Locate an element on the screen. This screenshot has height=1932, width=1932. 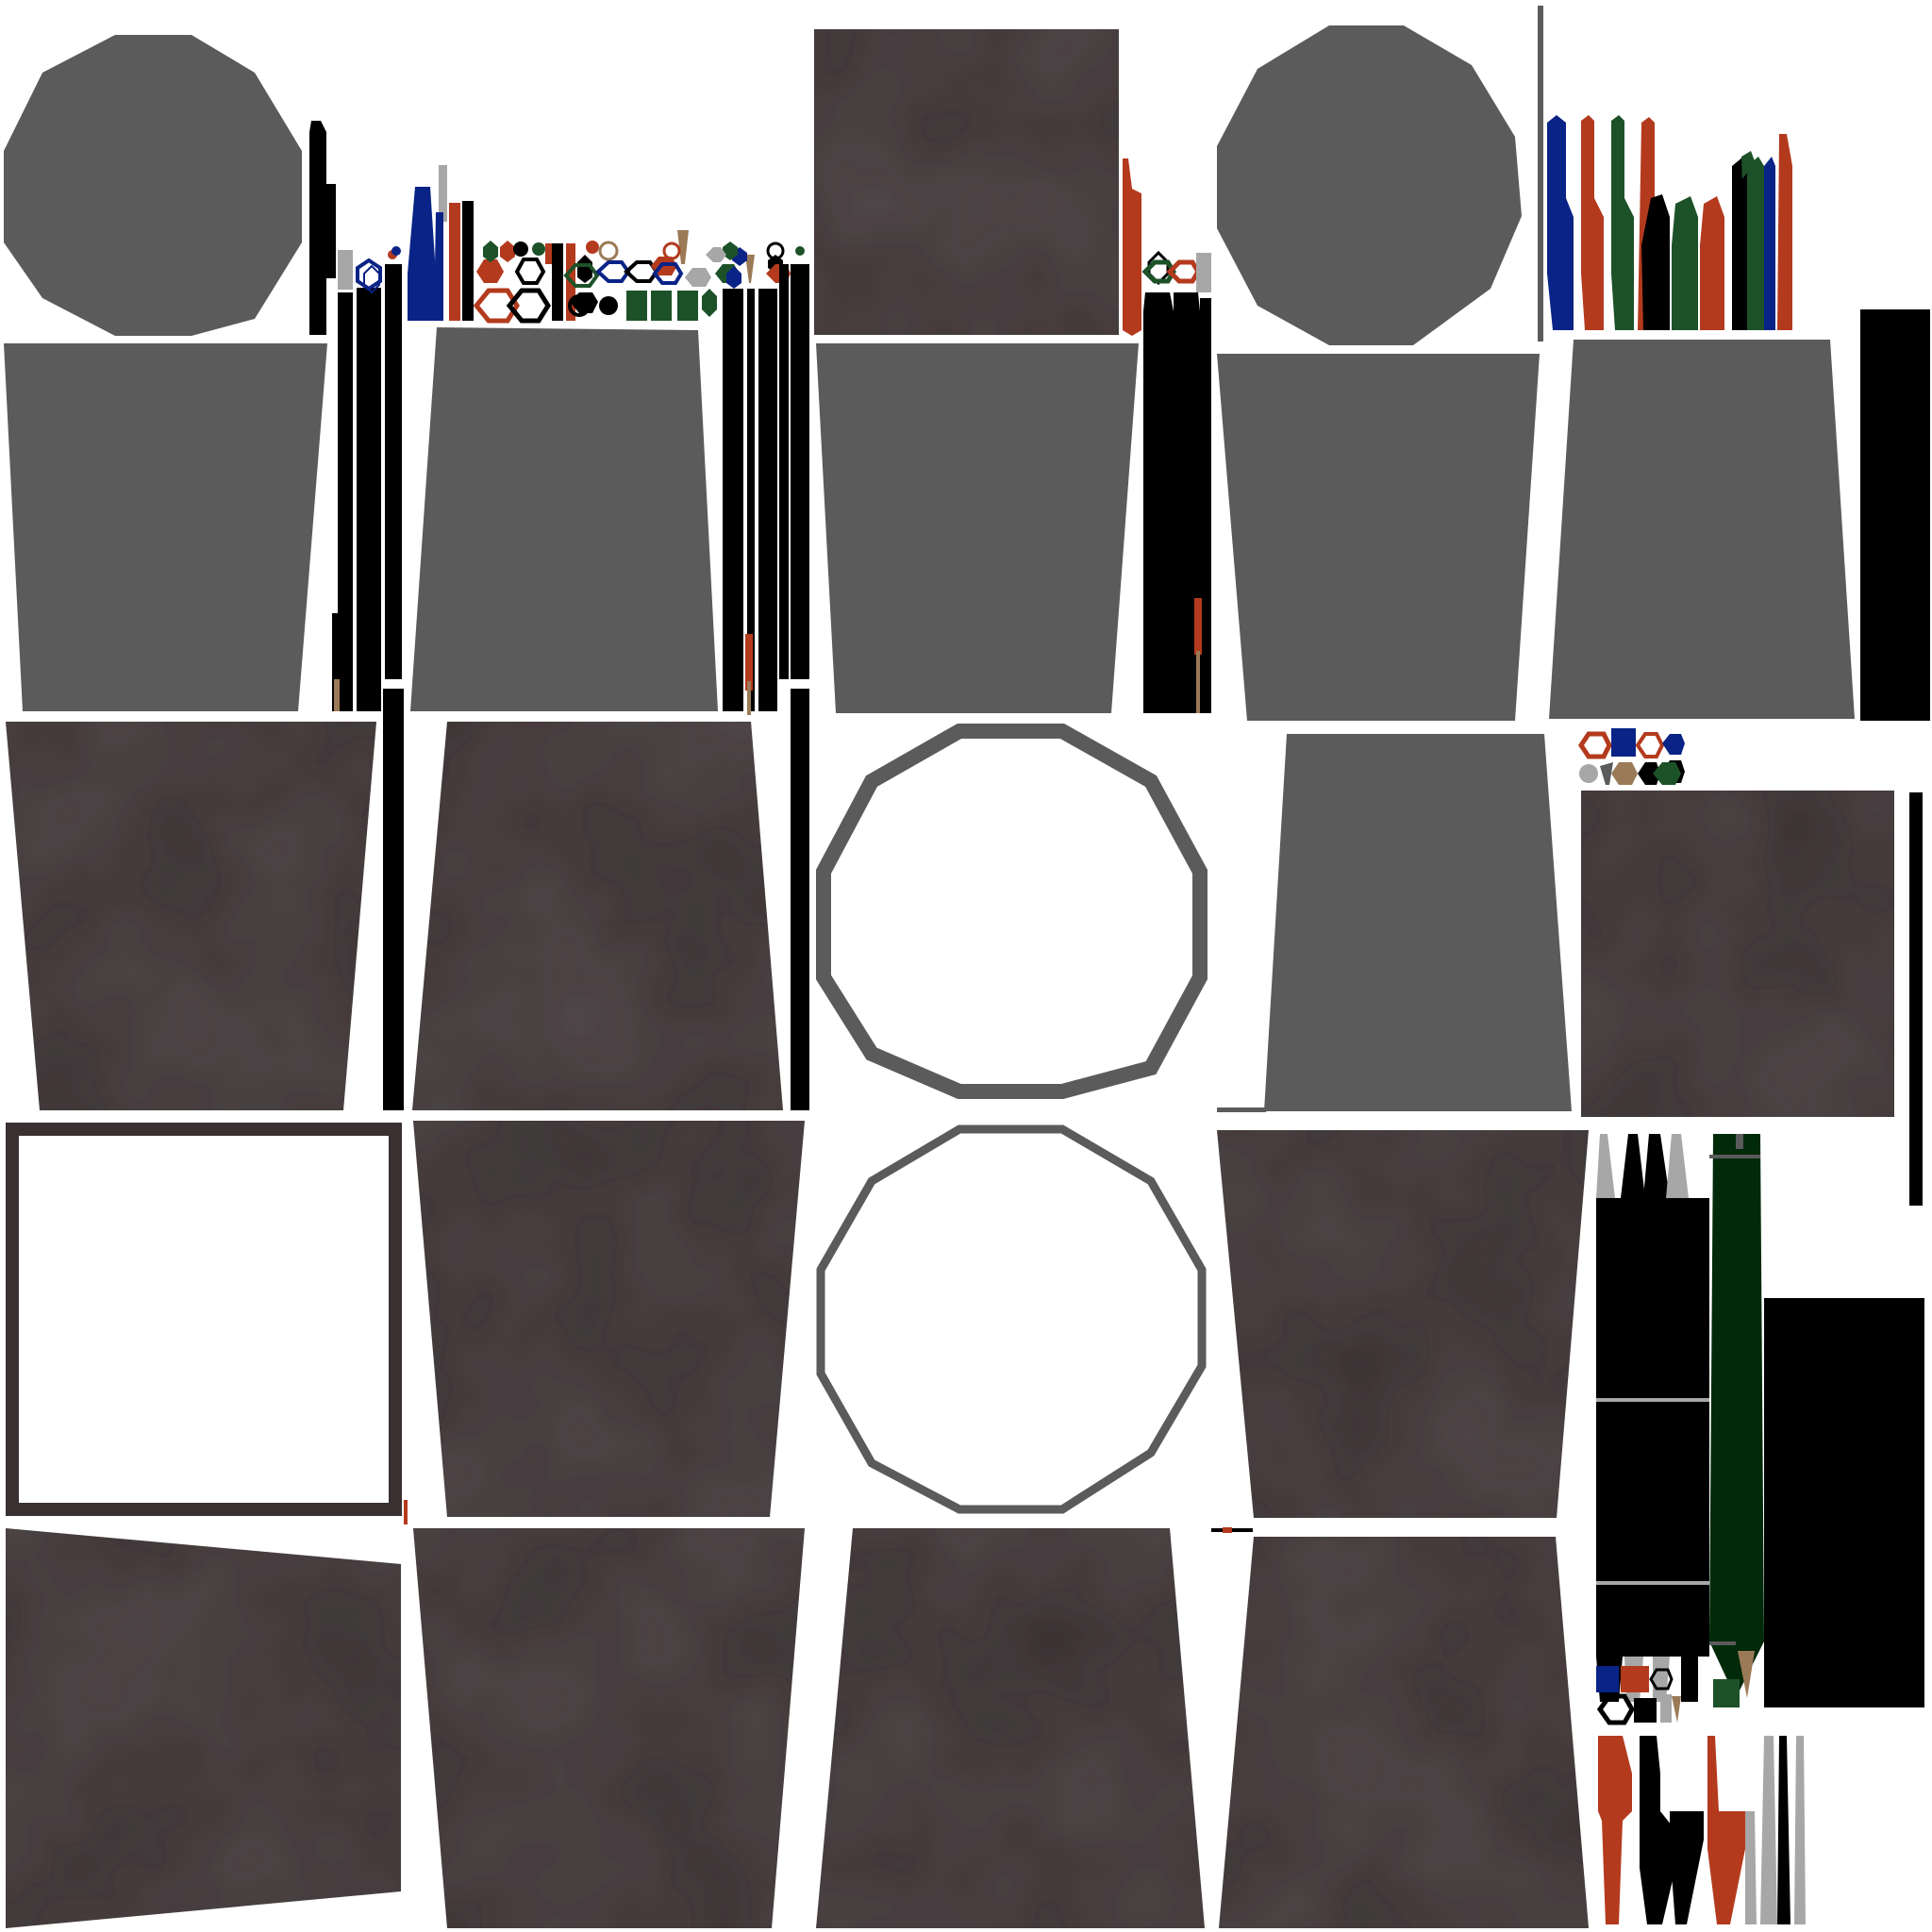
pen-sticks-col-right is located at coordinates (1847, 1008).